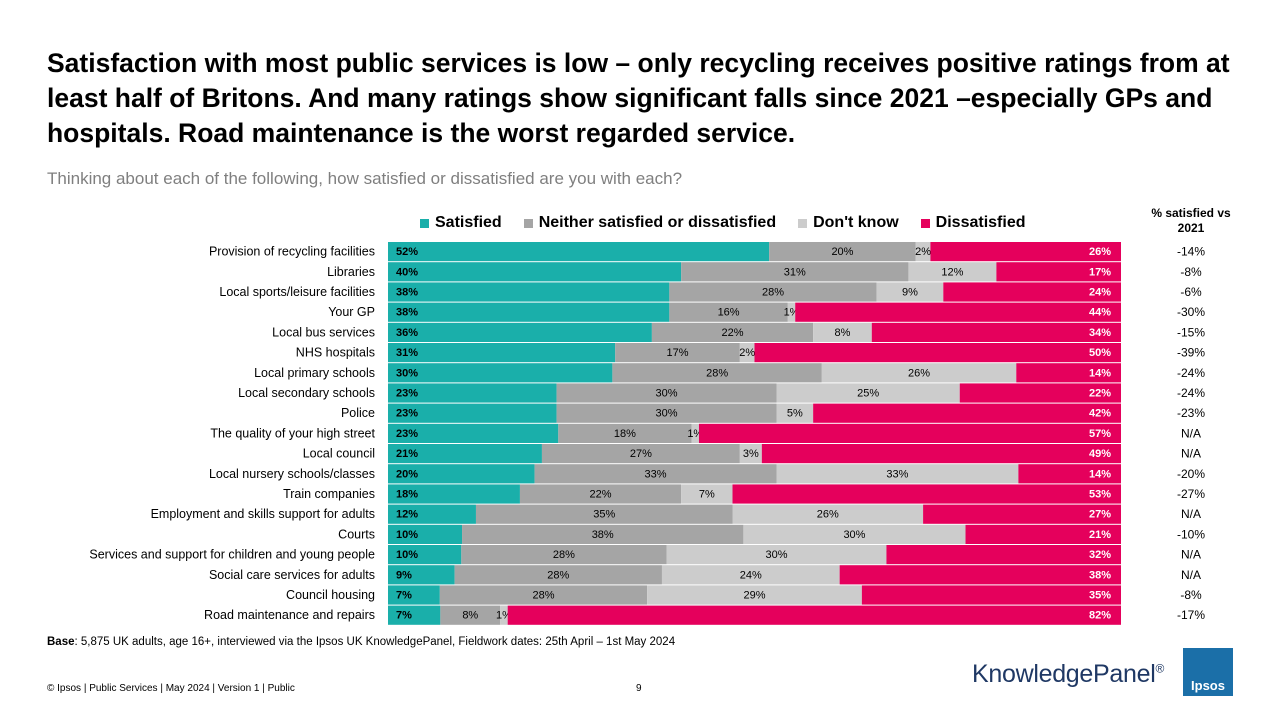 The height and width of the screenshot is (720, 1280). Describe the element at coordinates (314, 373) in the screenshot. I see `category-label-6: Local primary schools` at that location.